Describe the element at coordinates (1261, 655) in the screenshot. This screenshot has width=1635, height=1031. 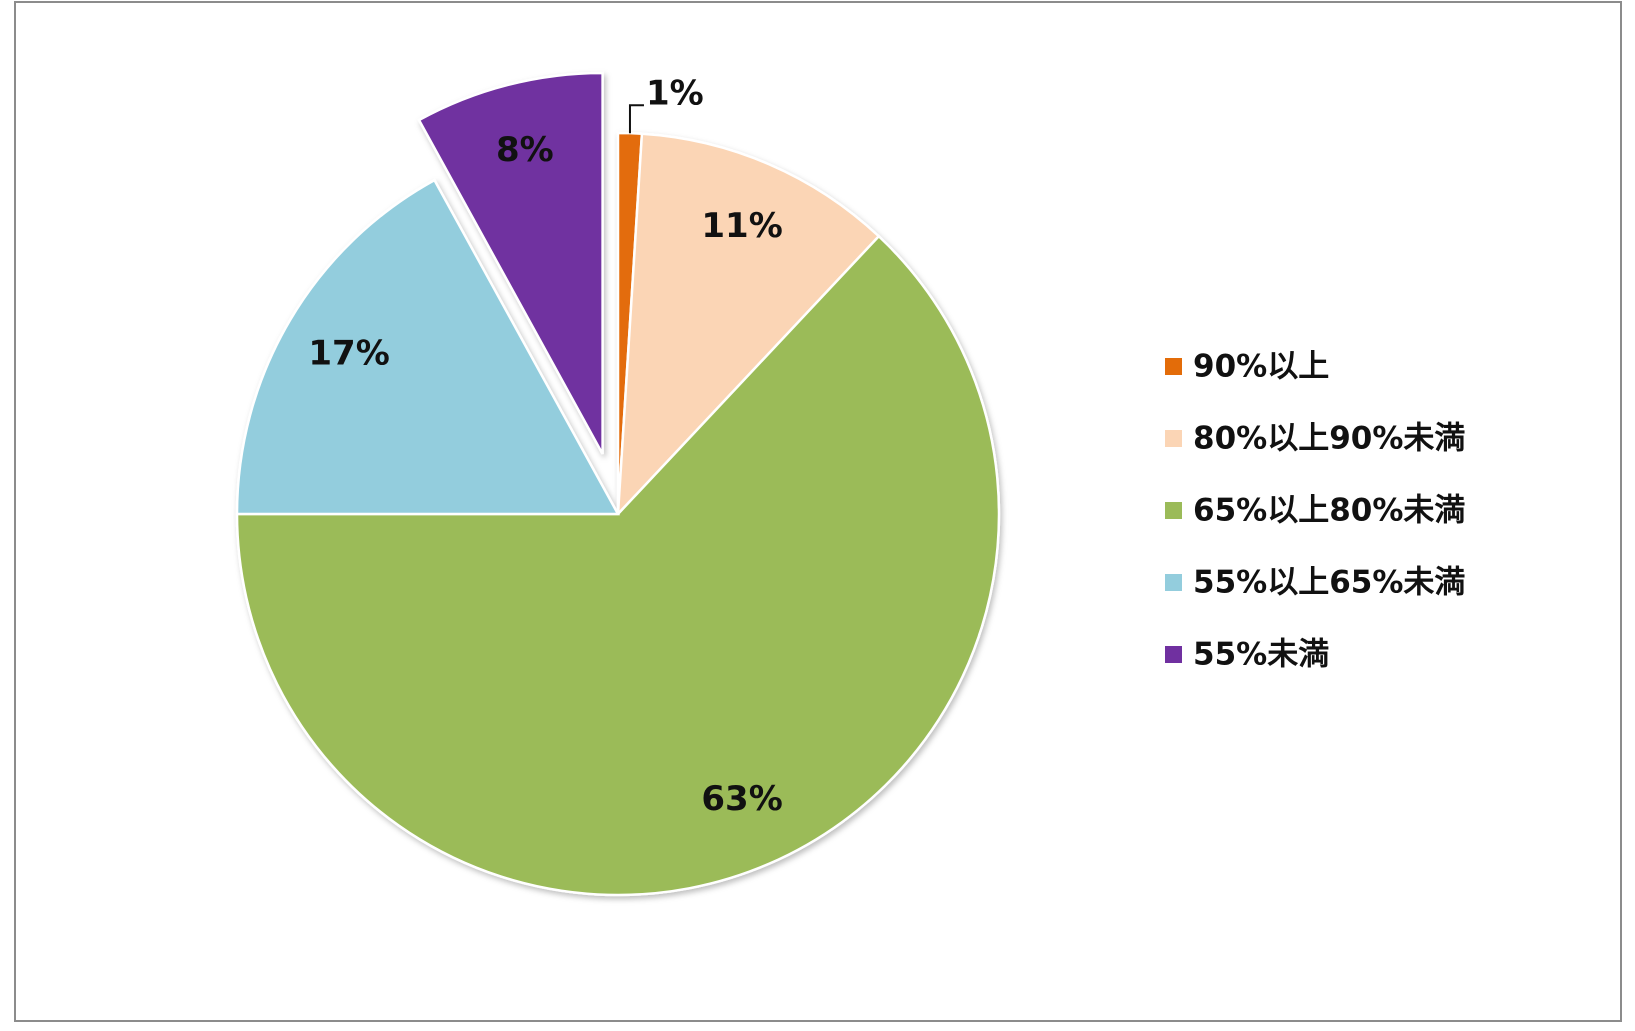
I see `legend-label: 55%未満` at that location.